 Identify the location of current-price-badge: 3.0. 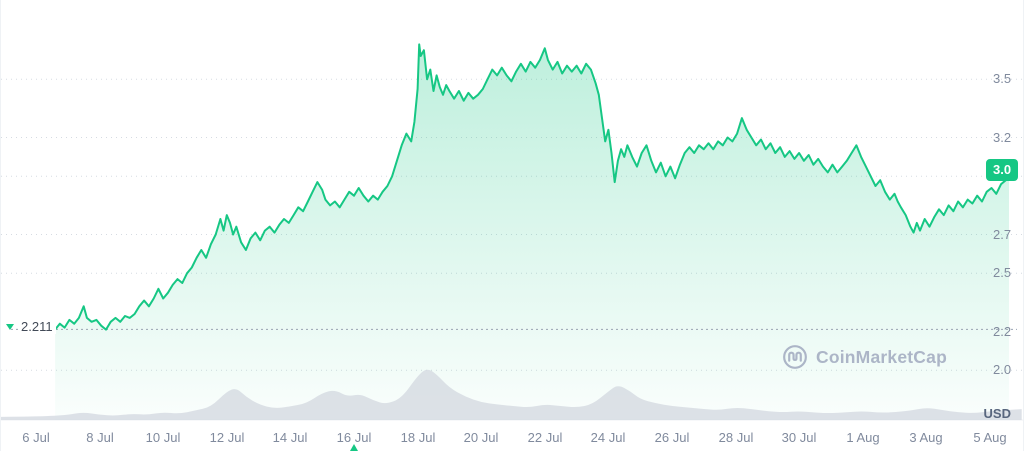
(1002, 170).